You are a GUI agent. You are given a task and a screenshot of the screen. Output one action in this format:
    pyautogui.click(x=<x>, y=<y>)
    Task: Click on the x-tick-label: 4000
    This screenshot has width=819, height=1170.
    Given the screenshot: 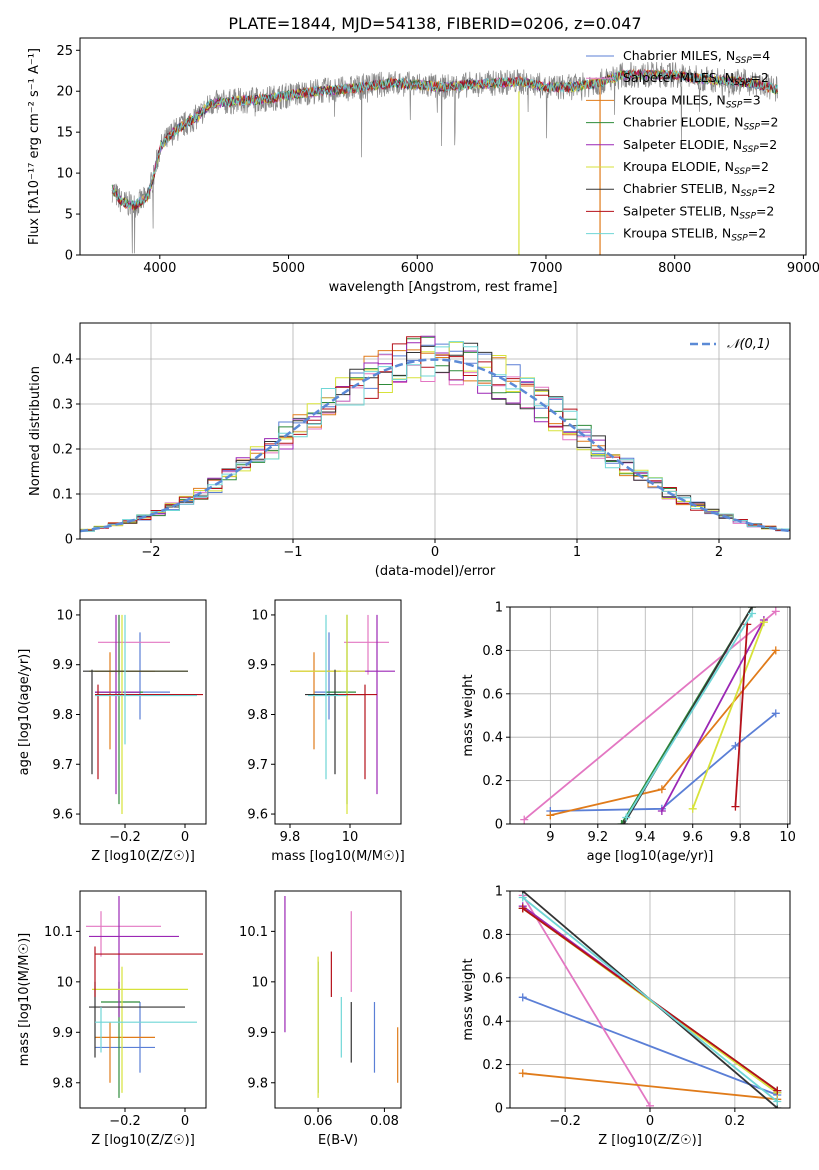 What is the action you would take?
    pyautogui.click(x=159, y=268)
    